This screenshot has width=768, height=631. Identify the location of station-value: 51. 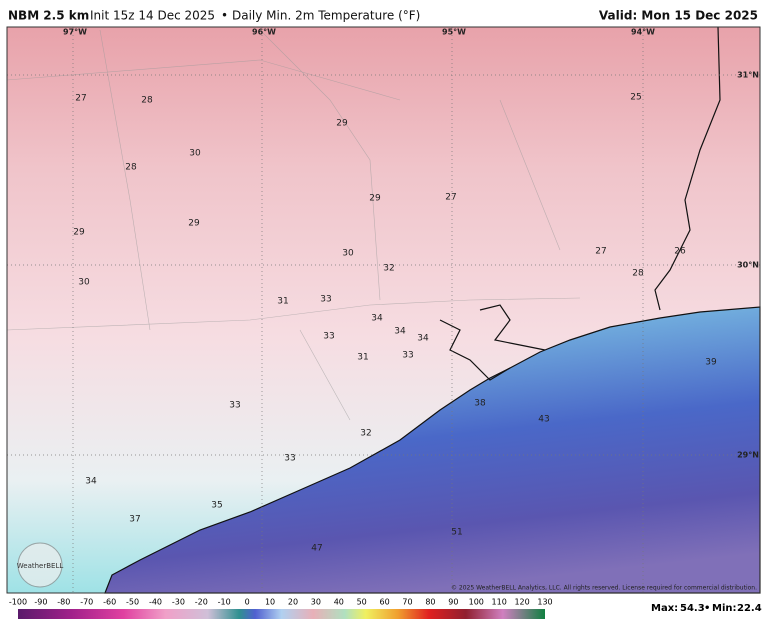
(456, 533).